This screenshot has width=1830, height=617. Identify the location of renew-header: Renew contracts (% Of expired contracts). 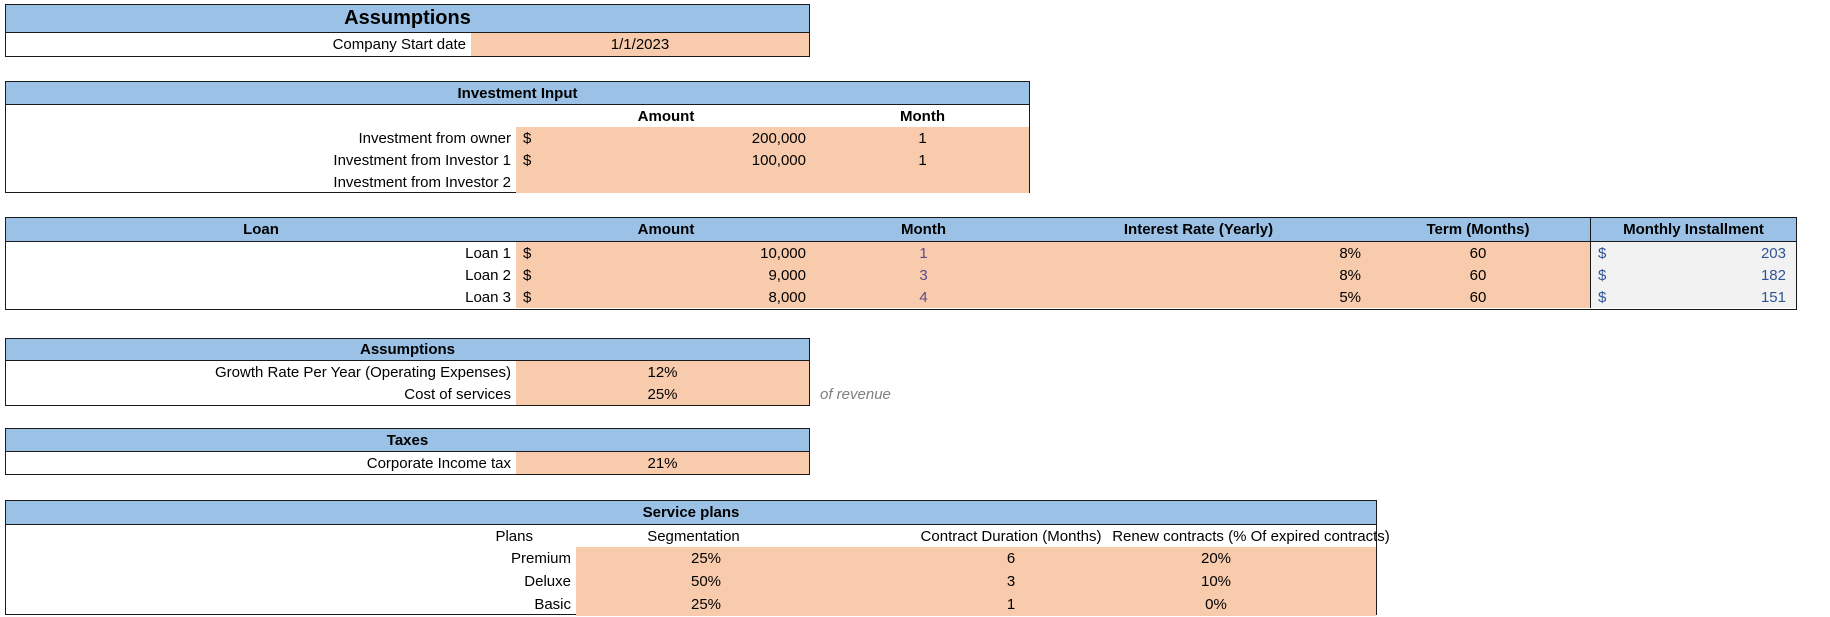
(1251, 536).